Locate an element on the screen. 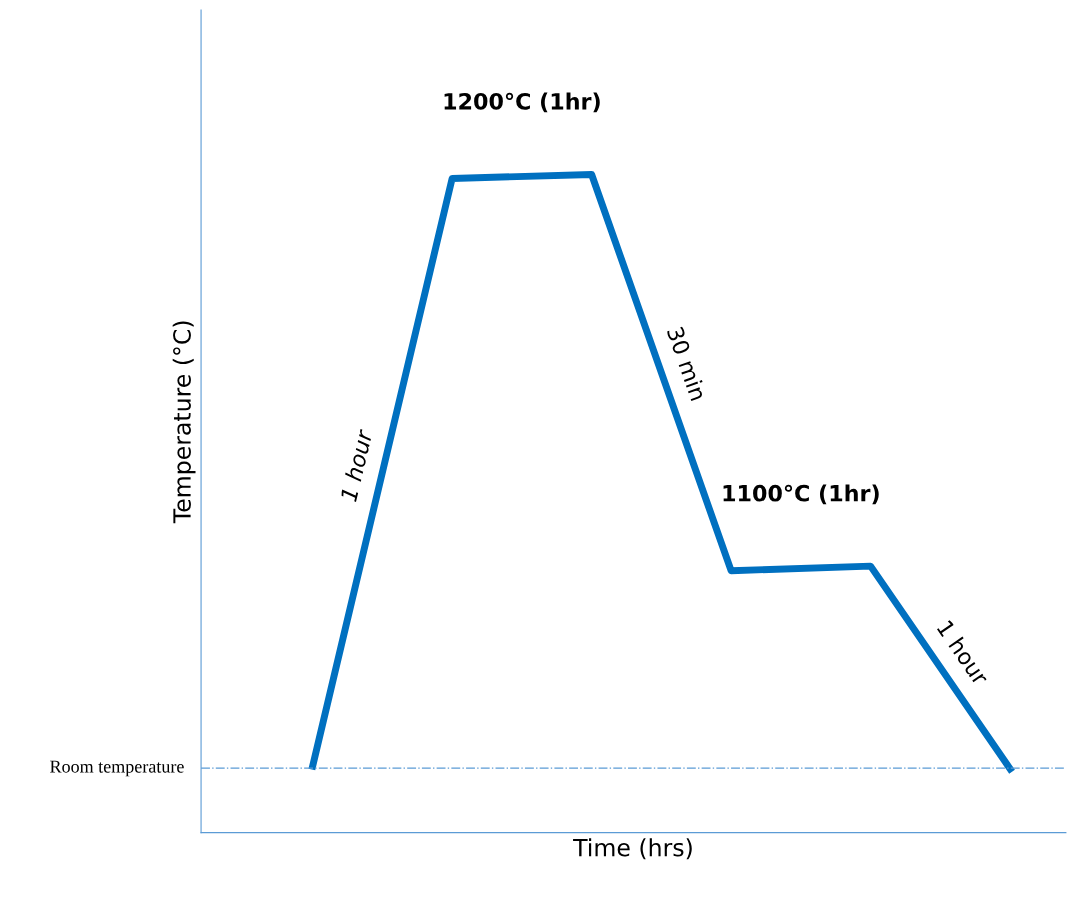 Image resolution: width=1081 pixels, height=909 pixels. annotation: 30 min is located at coordinates (687, 363).